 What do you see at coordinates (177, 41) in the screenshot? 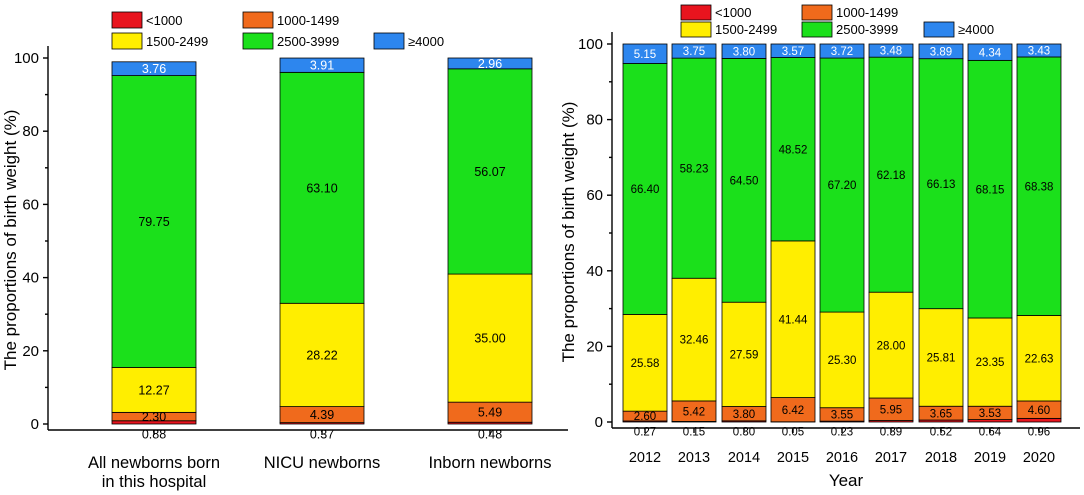
I see `legend-label: 1500-2499` at bounding box center [177, 41].